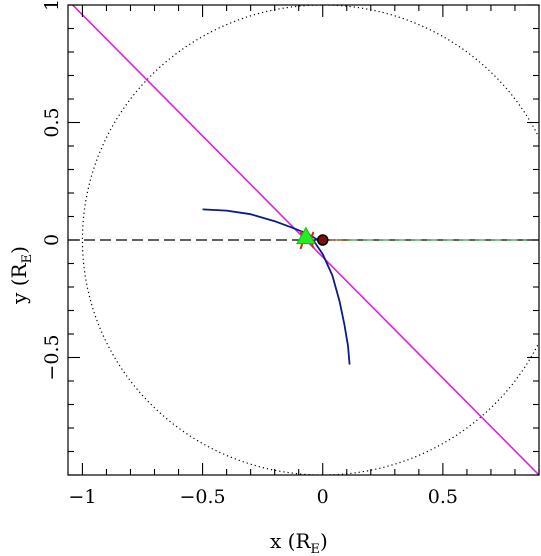 Image resolution: width=541 pixels, height=556 pixels. What do you see at coordinates (52, 122) in the screenshot?
I see `y-tick-label: 0.5` at bounding box center [52, 122].